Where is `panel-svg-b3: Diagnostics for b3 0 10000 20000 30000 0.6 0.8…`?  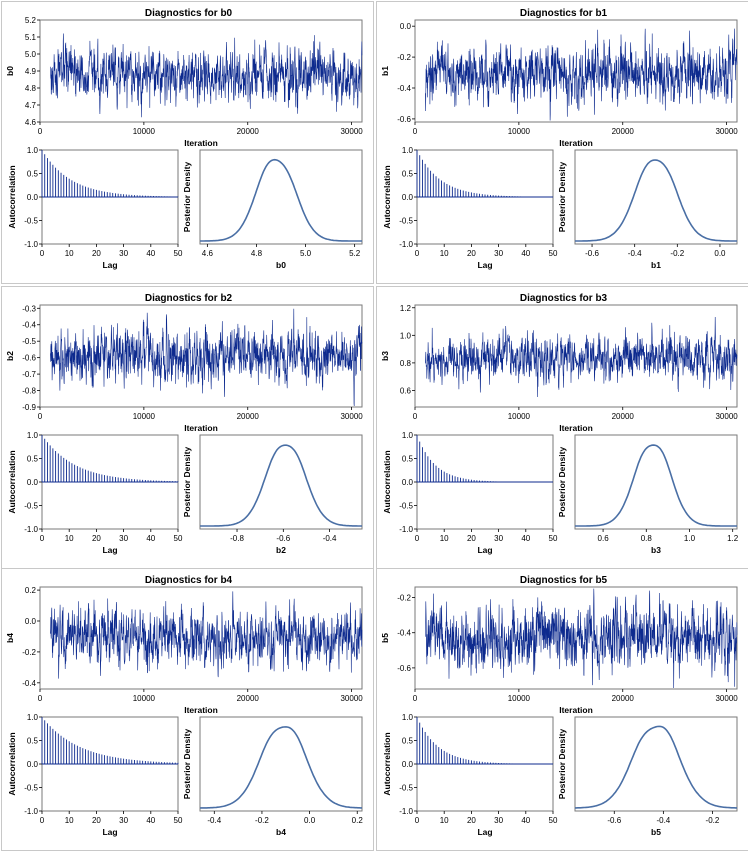 panel-svg-b3: Diagnostics for b3 0 10000 20000 30000 0.6 0.8… is located at coordinates (559, 424).